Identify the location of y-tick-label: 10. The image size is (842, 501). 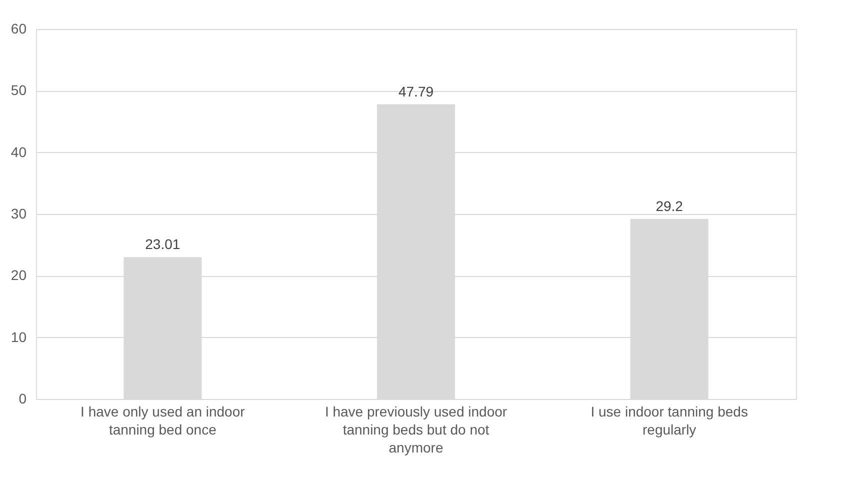
(18, 336).